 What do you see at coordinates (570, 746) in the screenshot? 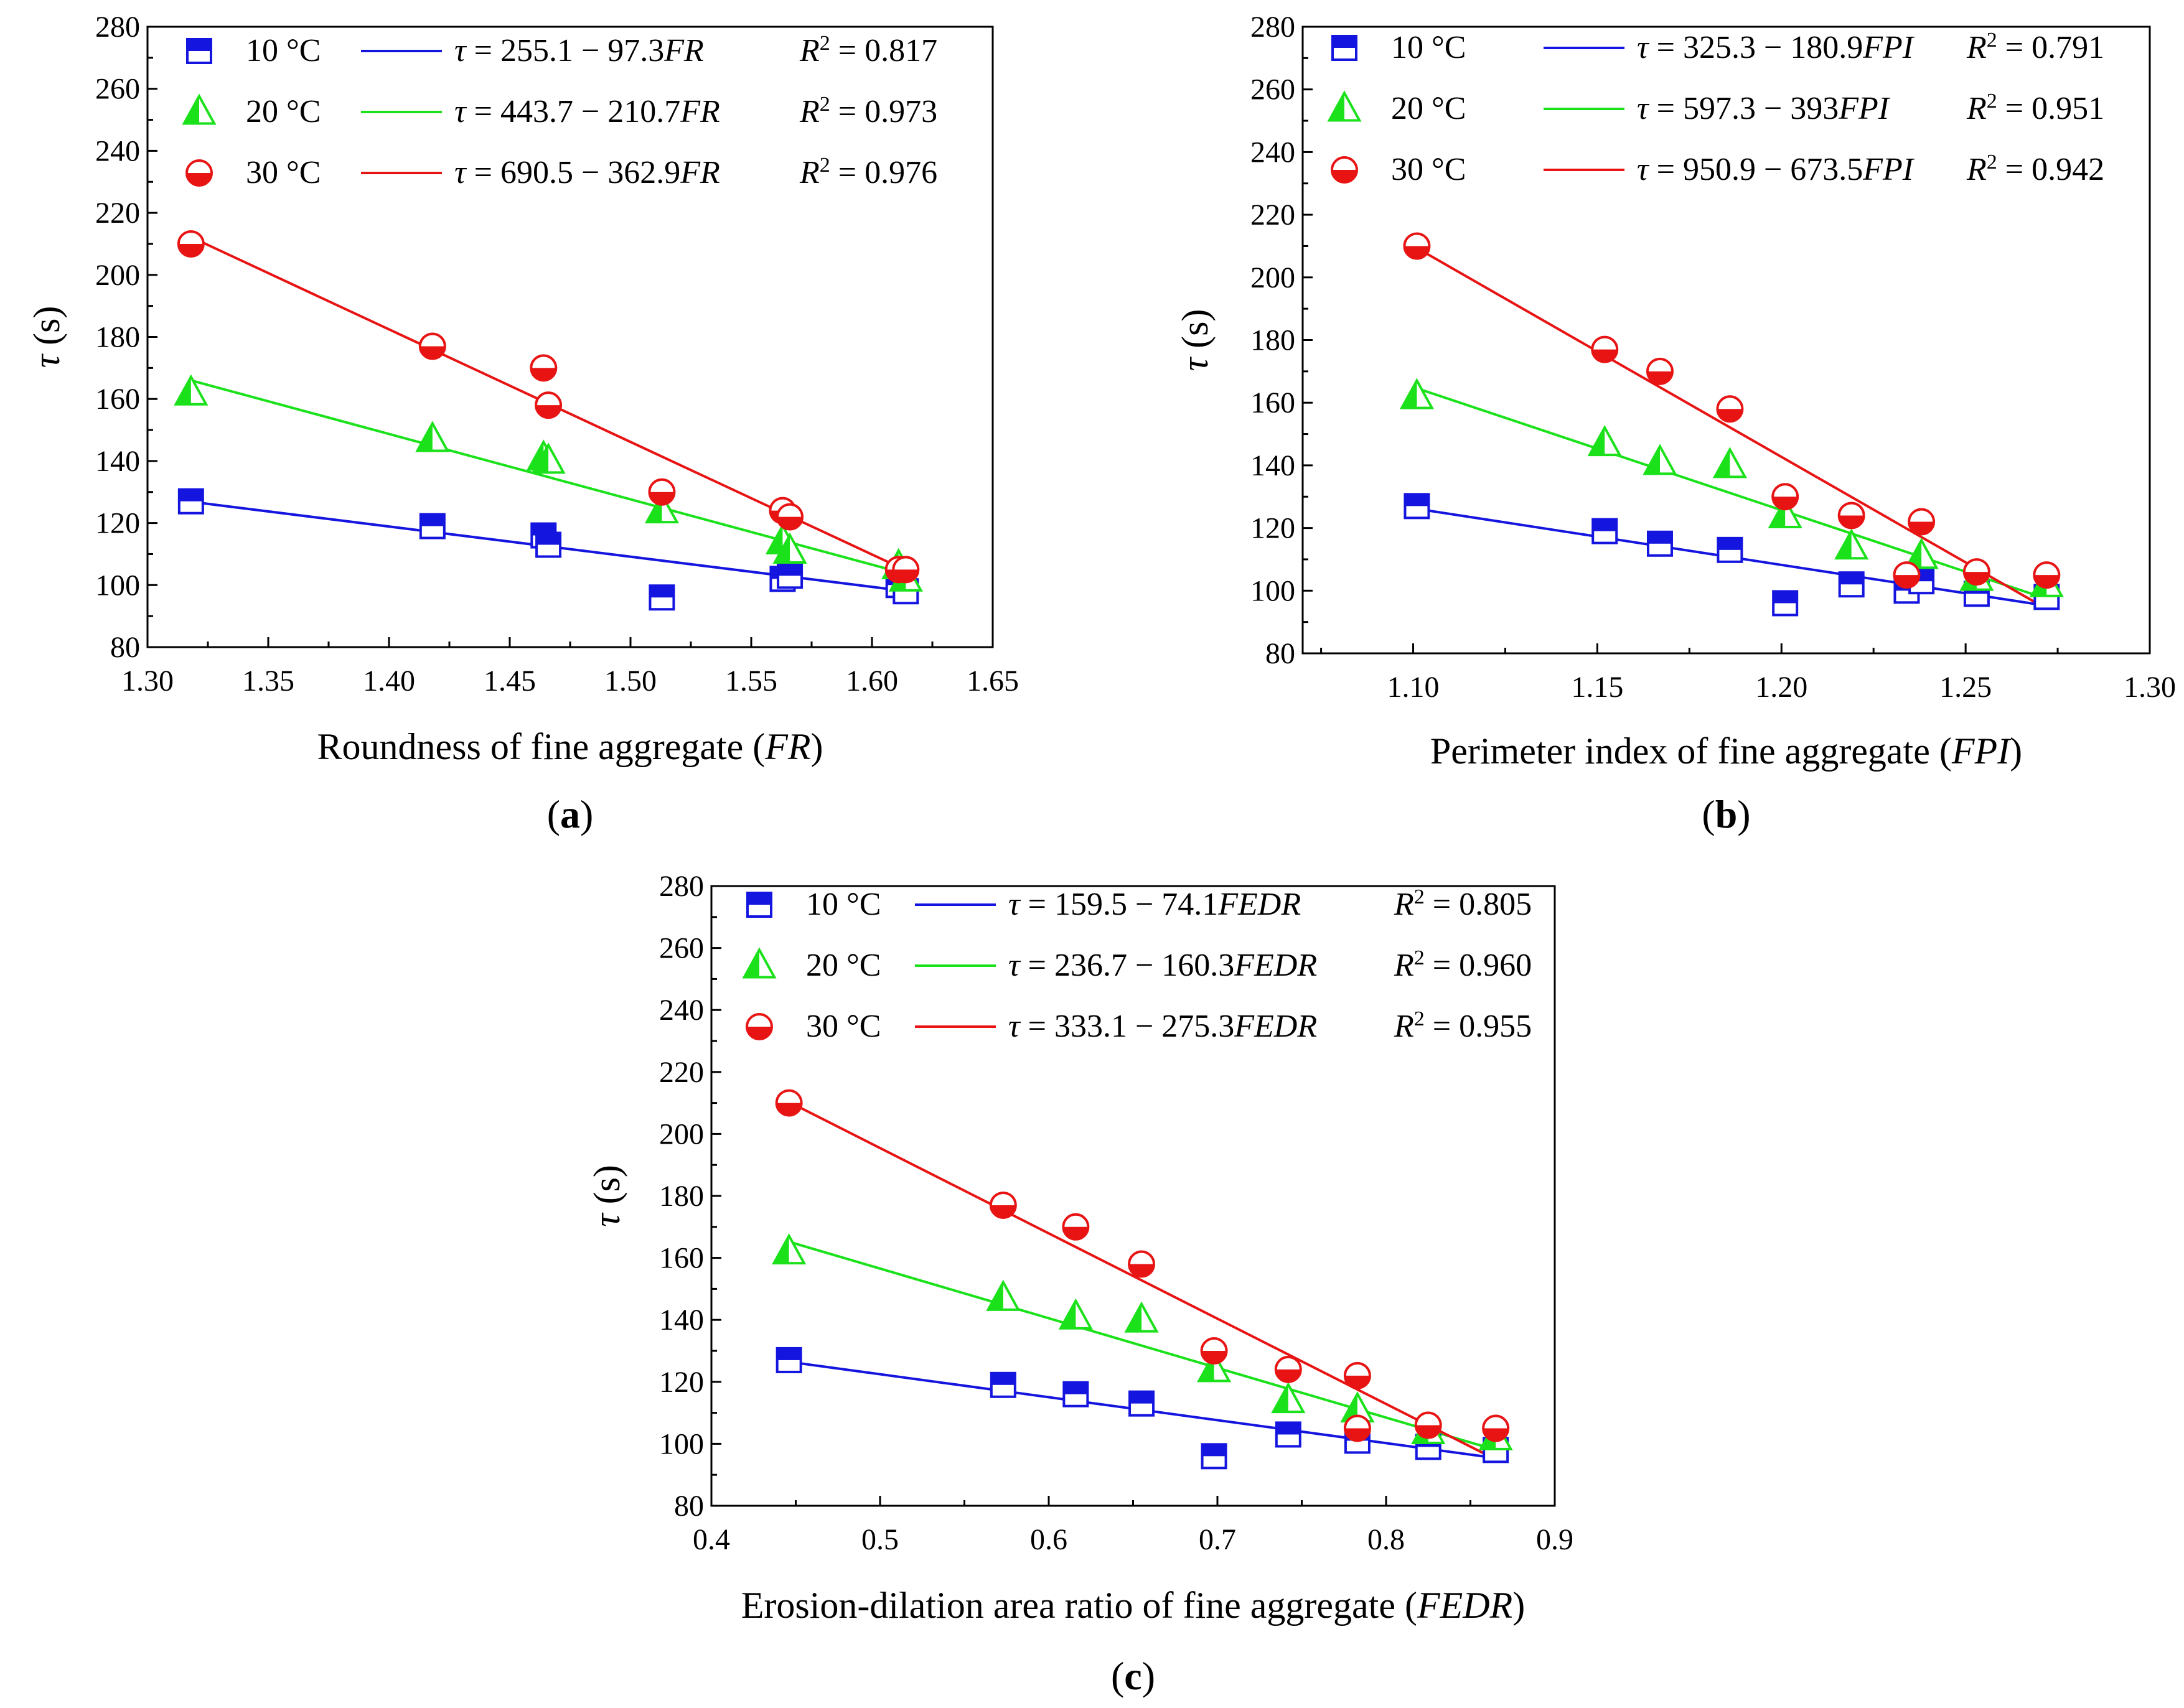
I see `x-axis-title: Roundness of fine aggregate (FR)` at bounding box center [570, 746].